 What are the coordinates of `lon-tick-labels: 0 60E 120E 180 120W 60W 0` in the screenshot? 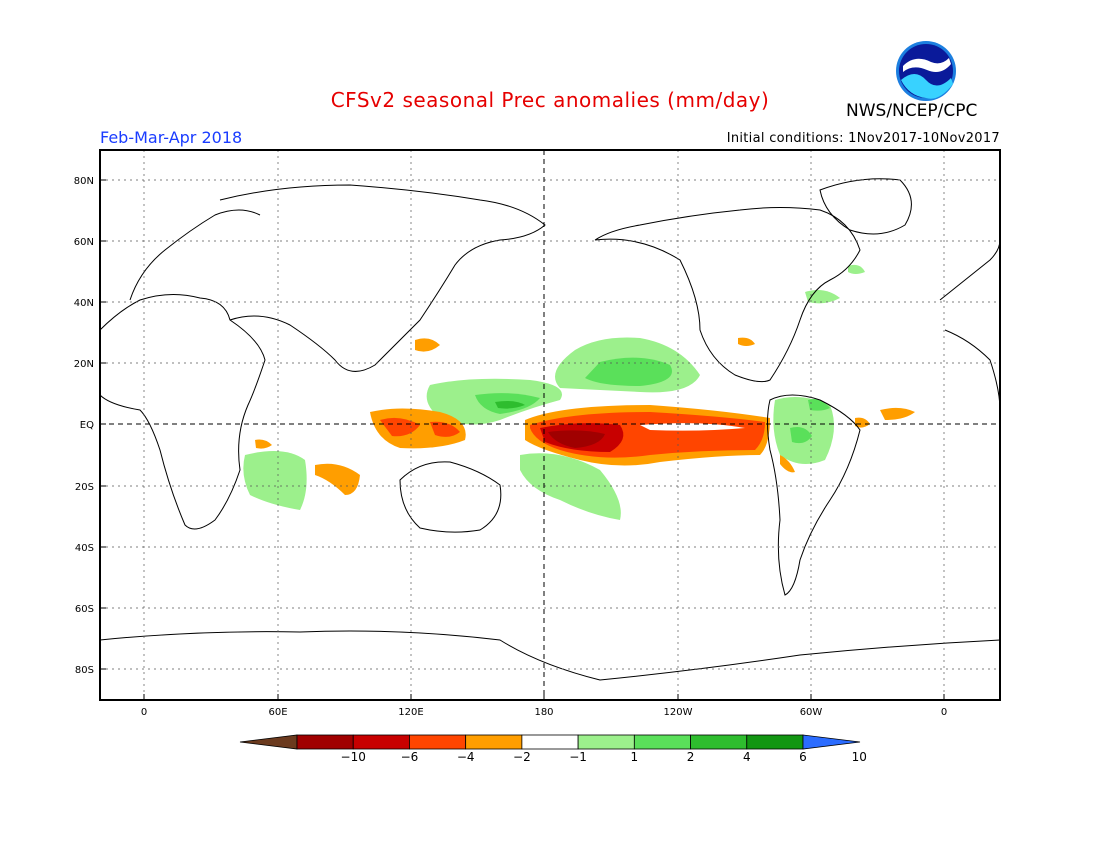 It's located at (544, 712).